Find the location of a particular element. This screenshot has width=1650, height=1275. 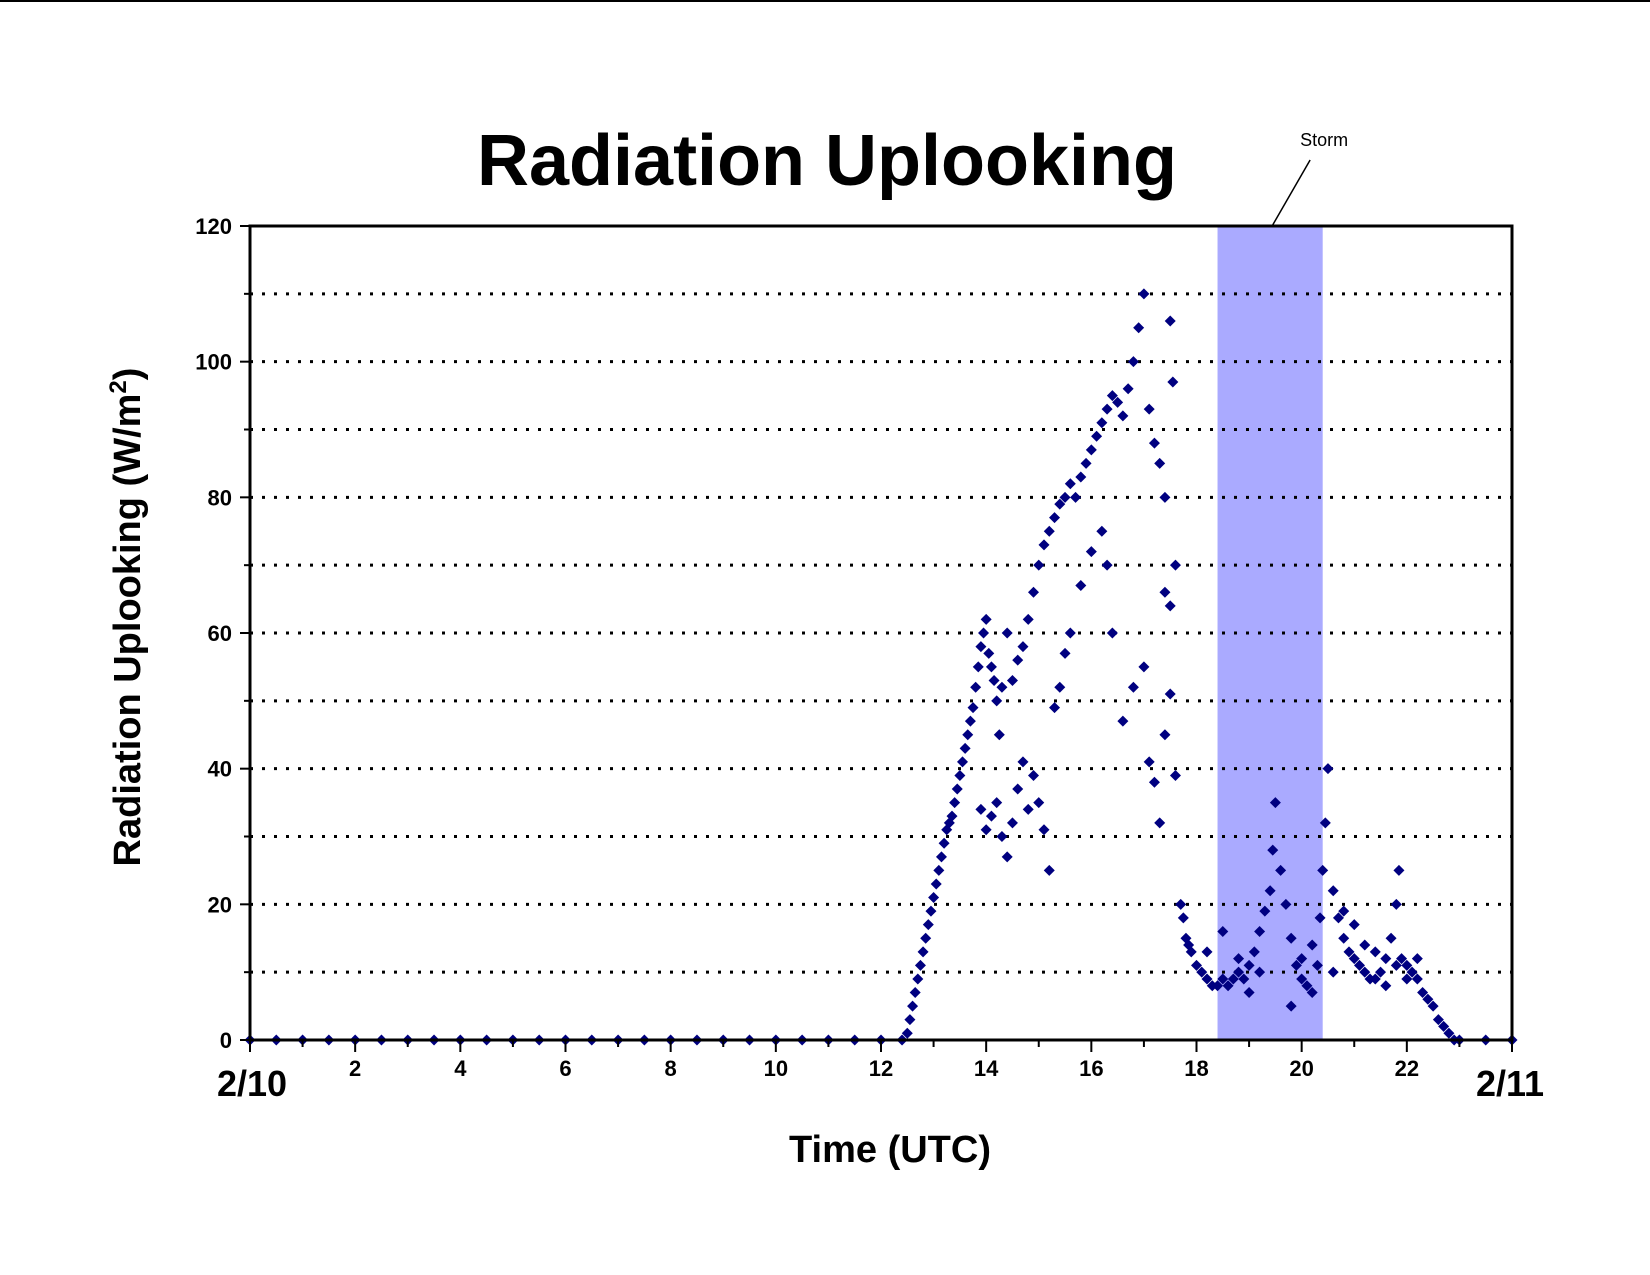

top-rule is located at coordinates (825, 1).